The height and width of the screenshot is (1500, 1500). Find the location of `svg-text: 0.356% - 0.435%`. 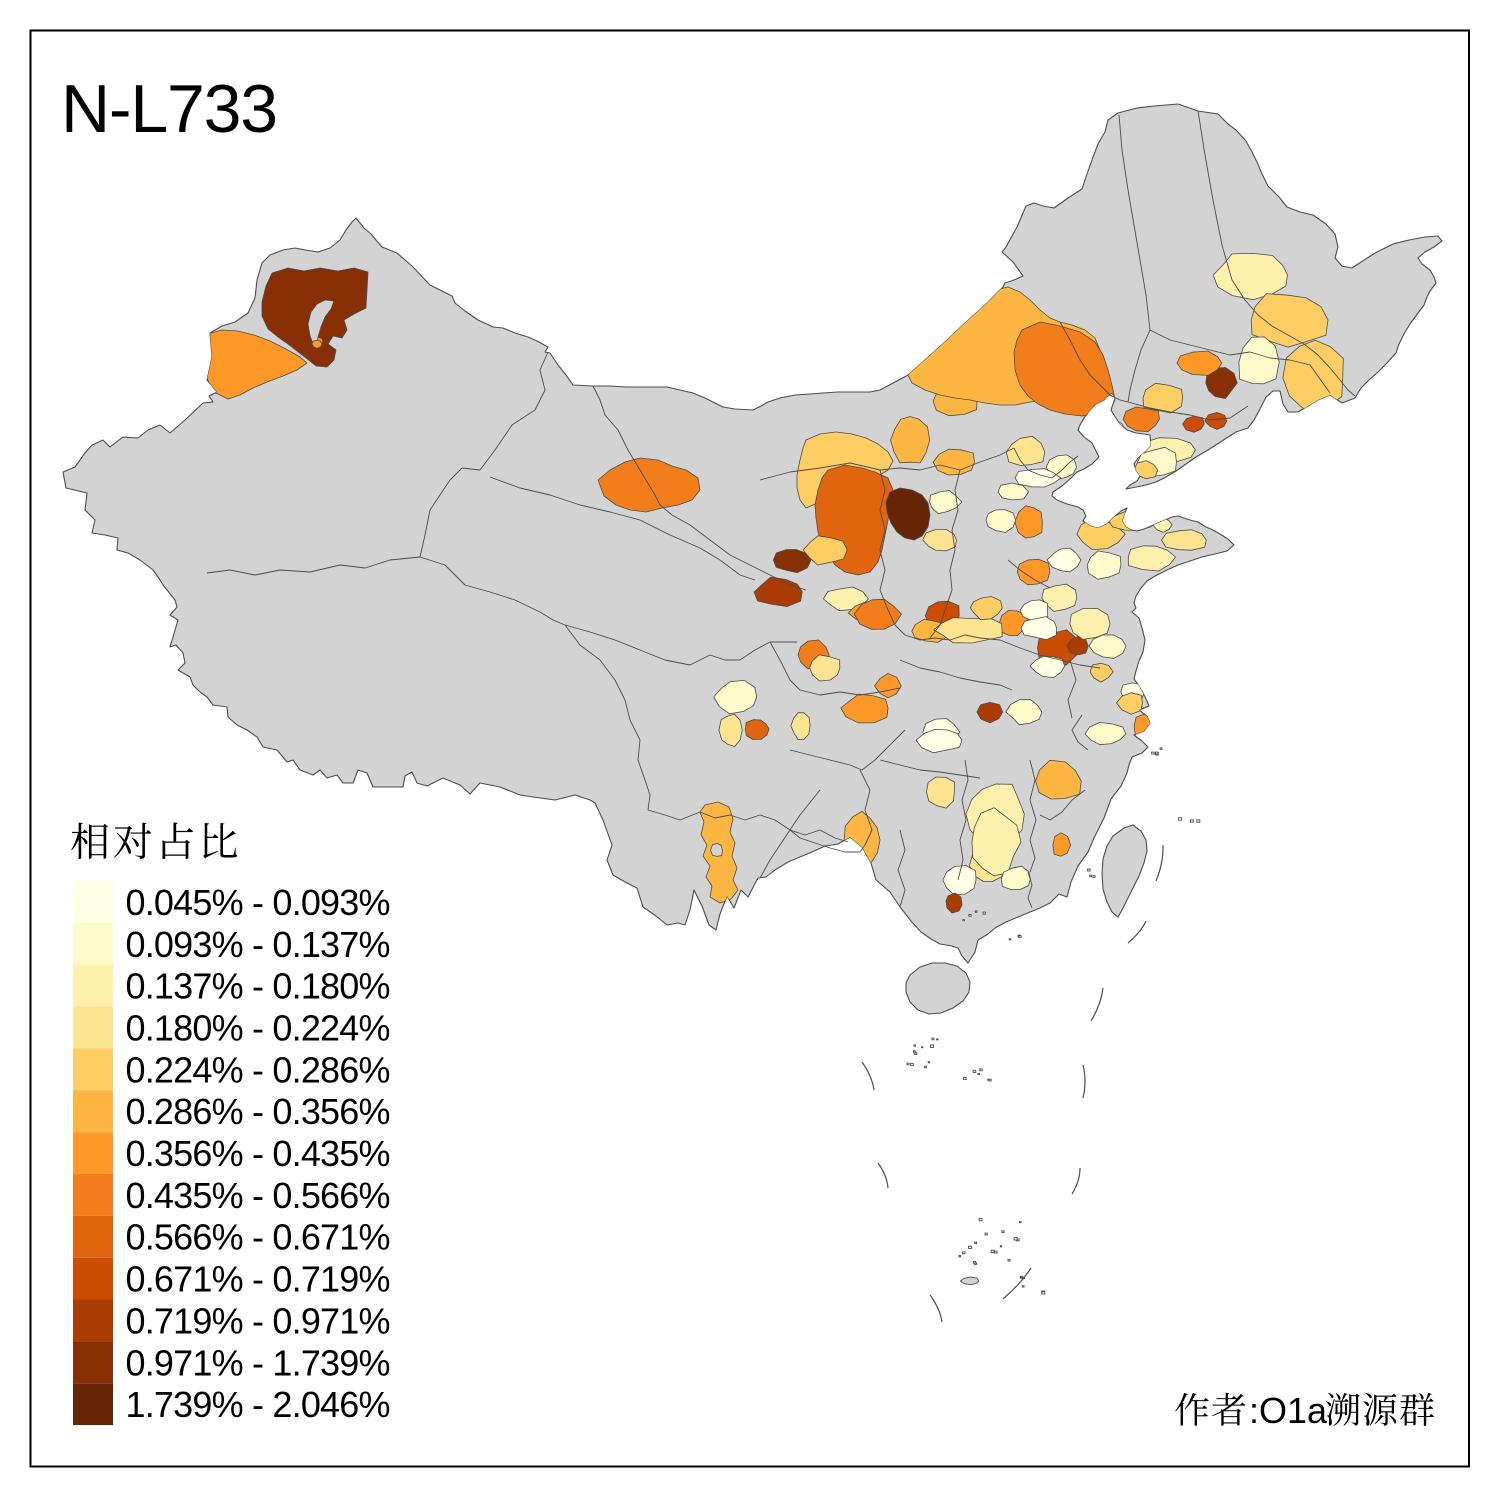

svg-text: 0.356% - 0.435% is located at coordinates (258, 1153).